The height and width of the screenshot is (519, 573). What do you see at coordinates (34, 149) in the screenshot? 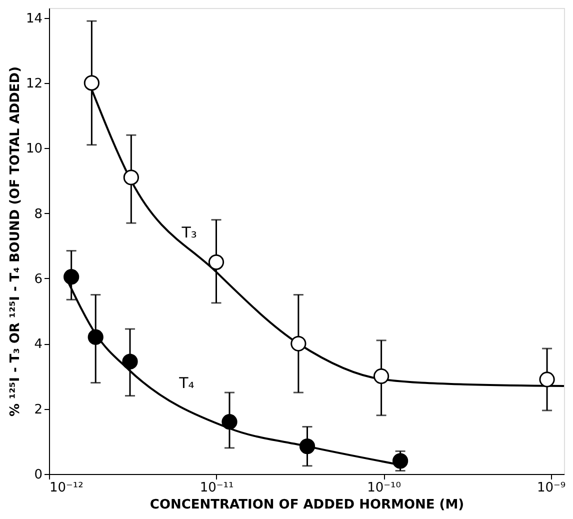
I see `y-tick-label: 10` at bounding box center [34, 149].